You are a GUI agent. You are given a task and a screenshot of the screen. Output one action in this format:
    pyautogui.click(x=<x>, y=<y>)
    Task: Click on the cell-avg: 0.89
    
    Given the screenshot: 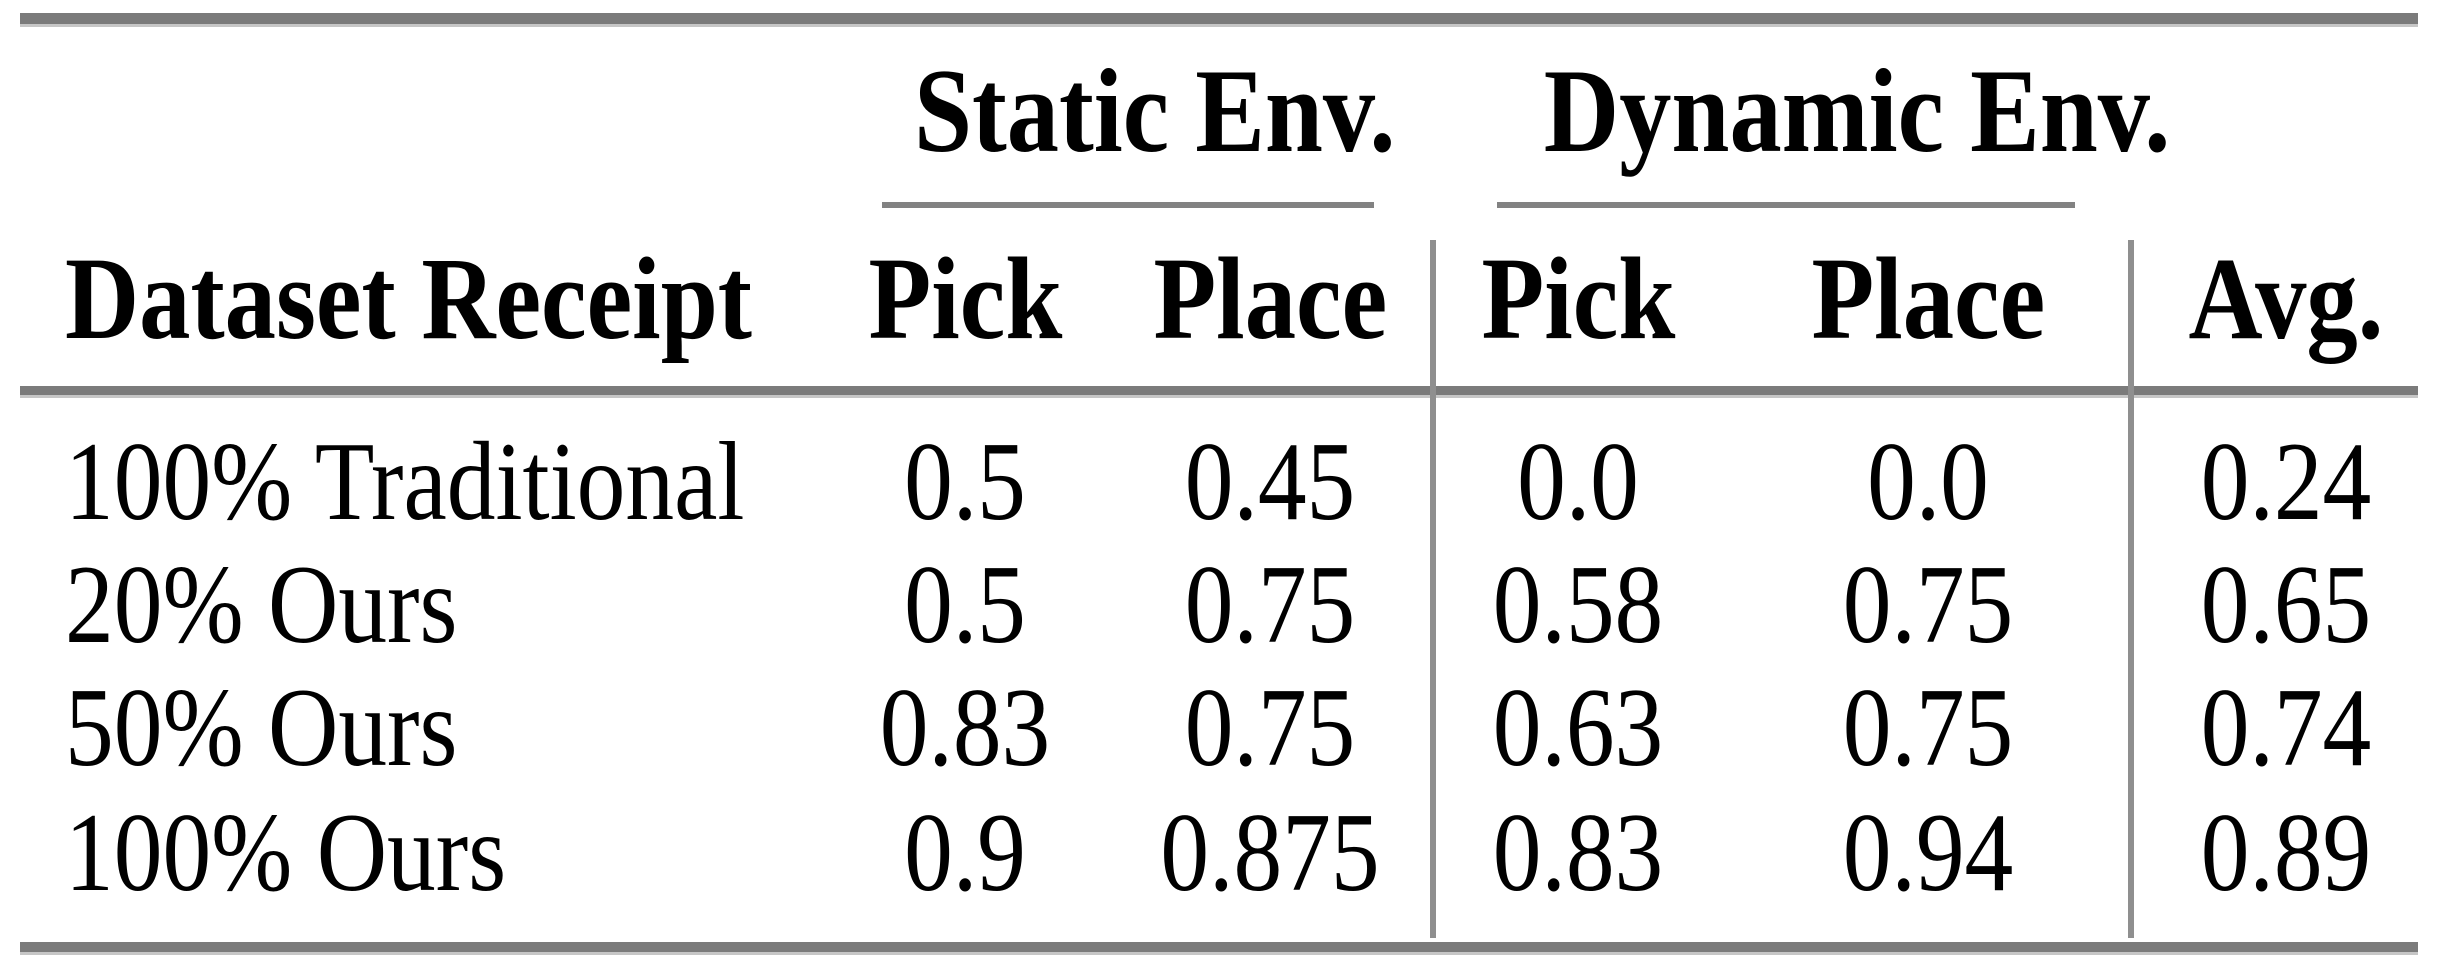 What is the action you would take?
    pyautogui.click(x=2286, y=853)
    